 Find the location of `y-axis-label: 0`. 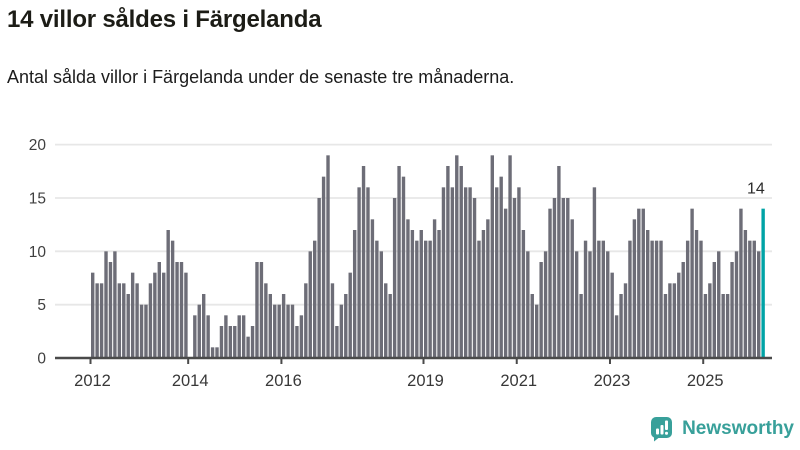

y-axis-label: 0 is located at coordinates (41, 359).